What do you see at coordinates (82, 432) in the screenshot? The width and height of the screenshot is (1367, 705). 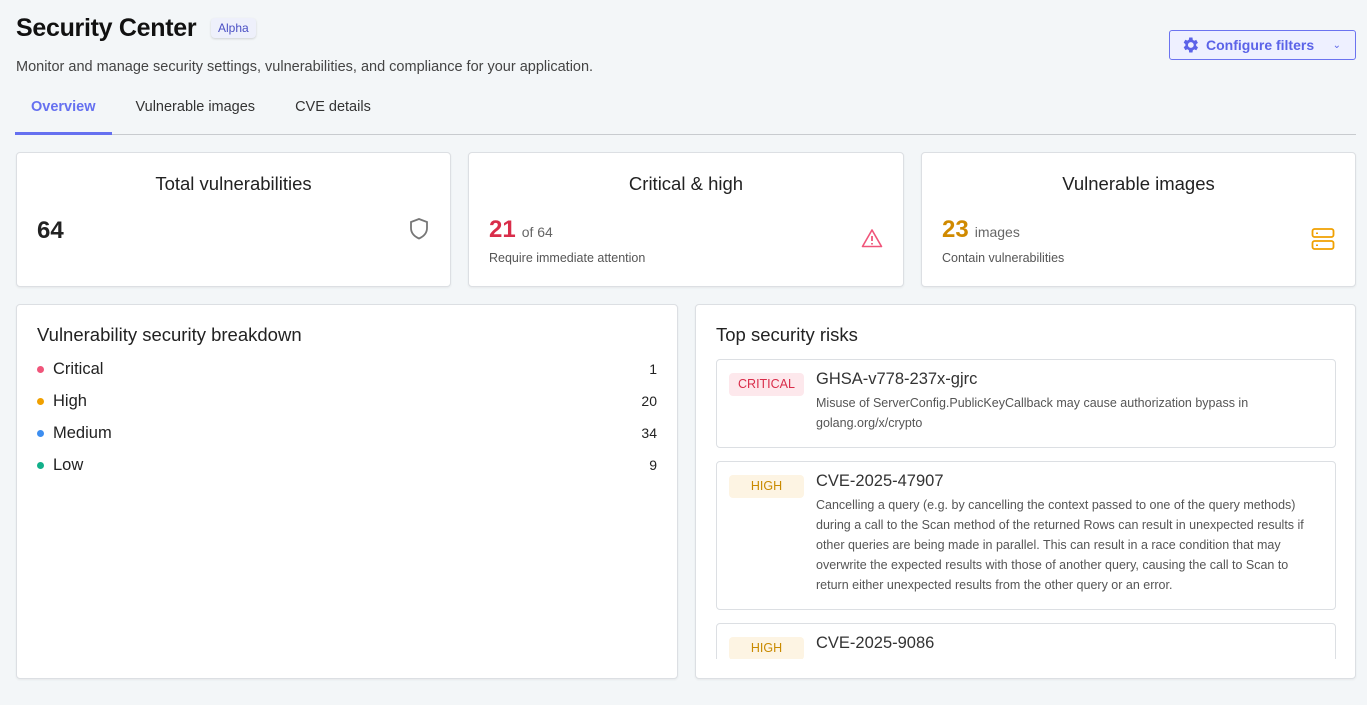 I see `severity-label: Medium` at bounding box center [82, 432].